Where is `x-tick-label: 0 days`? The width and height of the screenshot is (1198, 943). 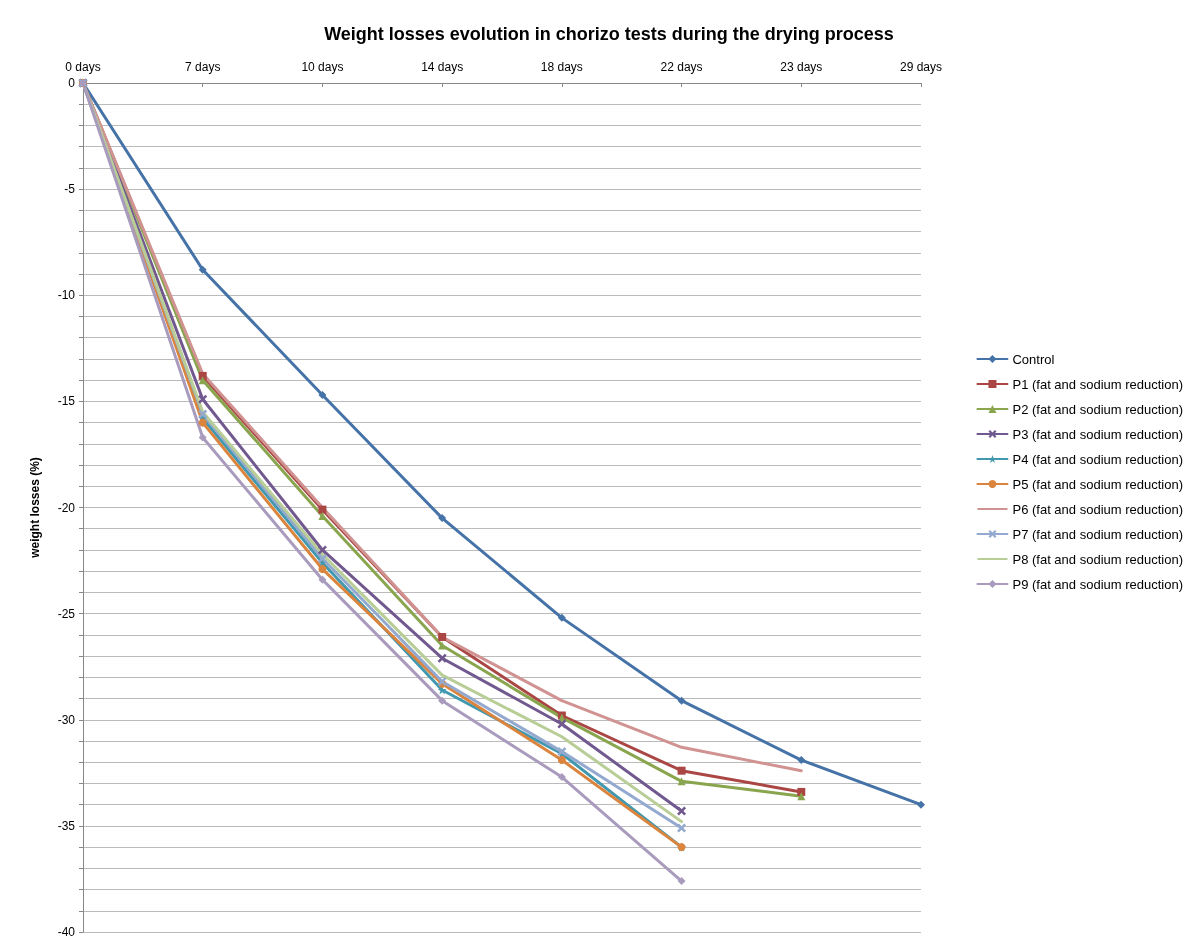 x-tick-label: 0 days is located at coordinates (83, 67).